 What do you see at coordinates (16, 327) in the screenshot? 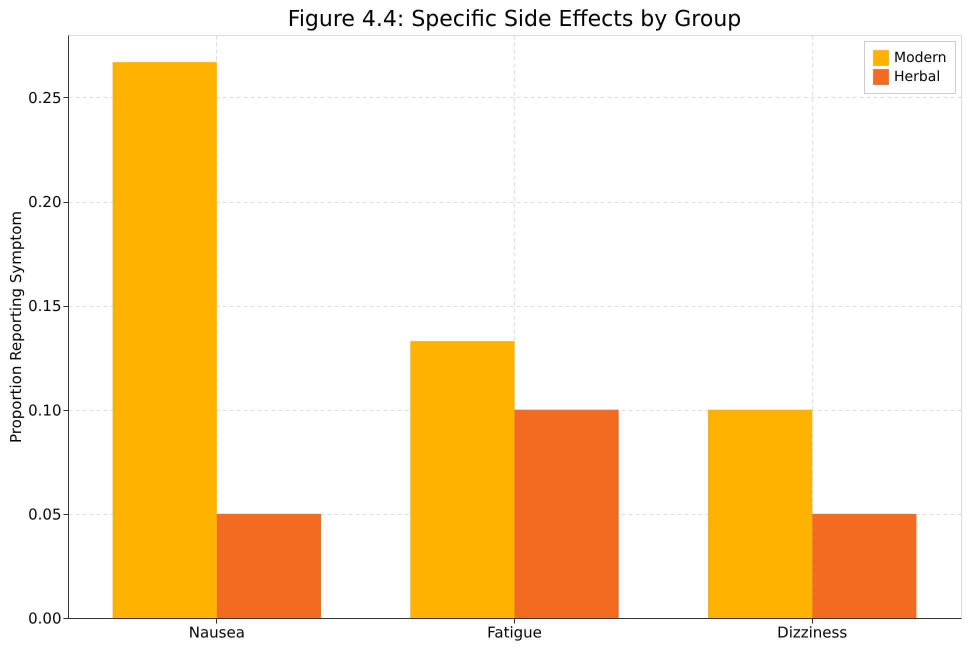
I see `y-axis-title: Proportion Reporting Symptom` at bounding box center [16, 327].